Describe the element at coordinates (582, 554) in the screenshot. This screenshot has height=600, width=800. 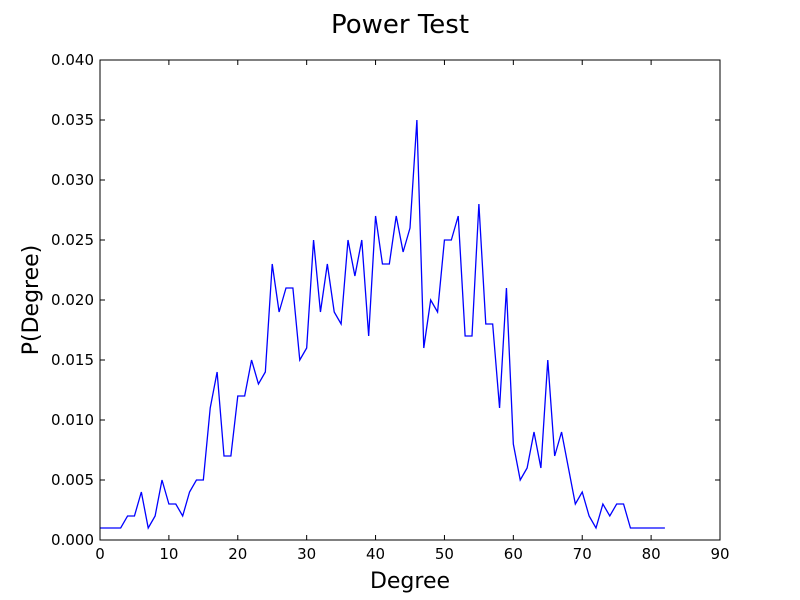
I see `x-tick-label: 70` at that location.